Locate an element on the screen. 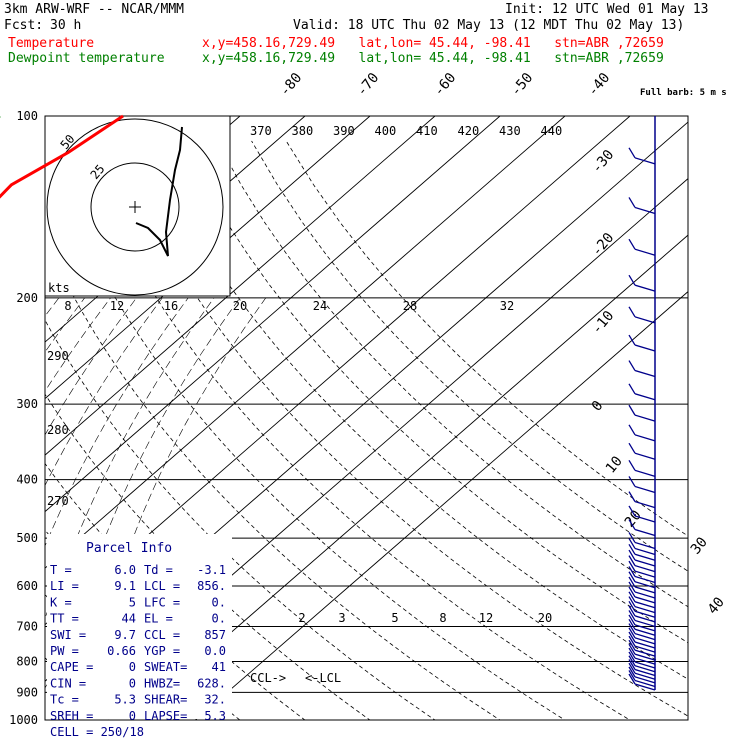 The width and height of the screenshot is (740, 740). isotherm-label: 40 is located at coordinates (716, 605).